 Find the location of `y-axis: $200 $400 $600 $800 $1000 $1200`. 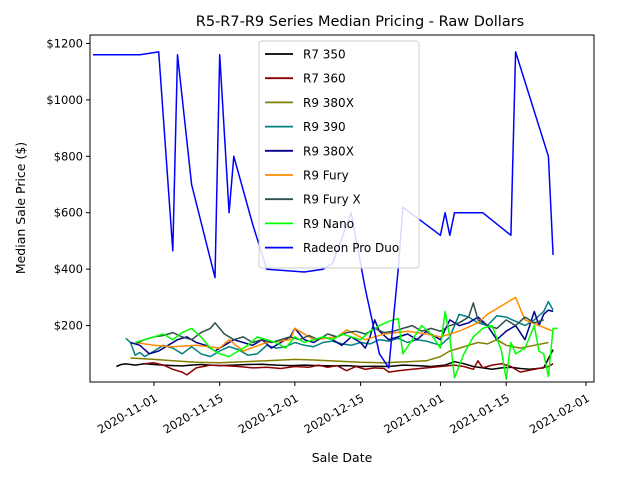

y-axis: $200 $400 $600 $800 $1000 $1200 is located at coordinates (68, 184).